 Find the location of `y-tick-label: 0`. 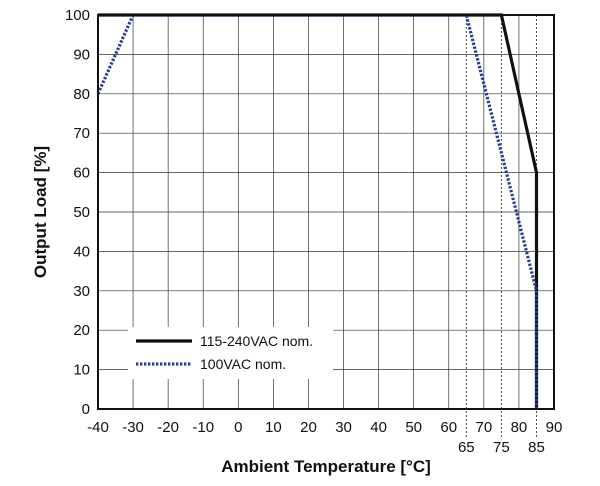

y-tick-label: 0 is located at coordinates (86, 409).